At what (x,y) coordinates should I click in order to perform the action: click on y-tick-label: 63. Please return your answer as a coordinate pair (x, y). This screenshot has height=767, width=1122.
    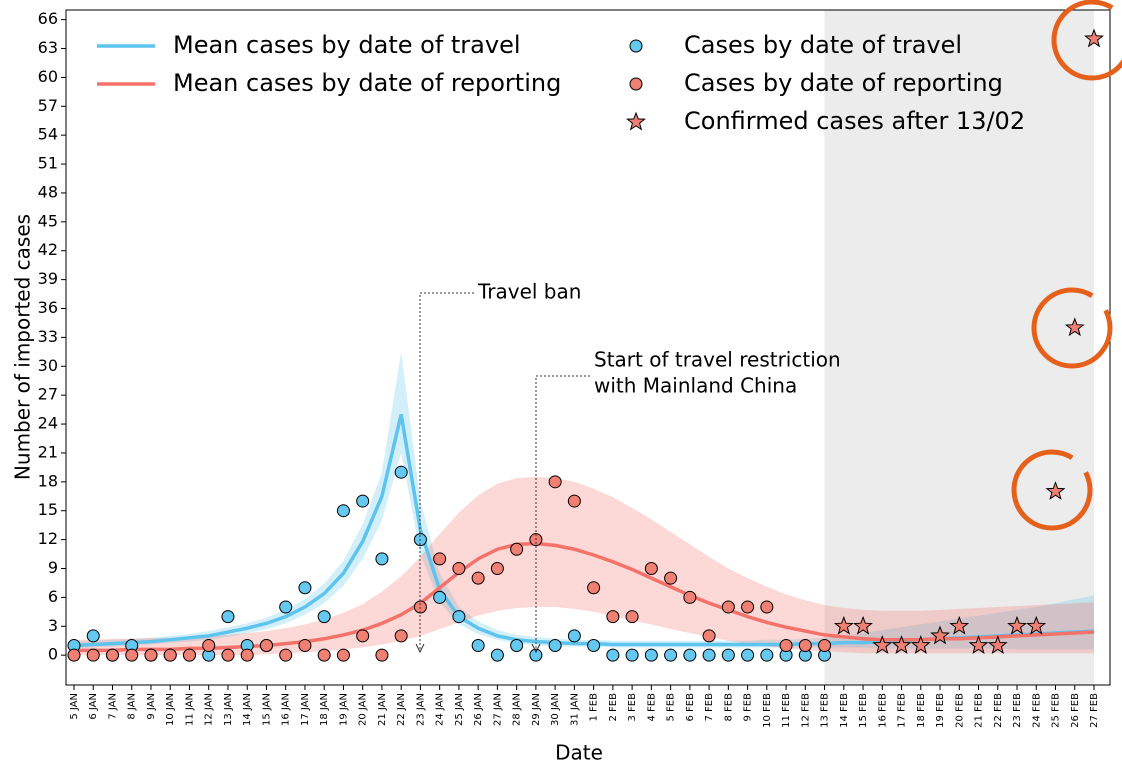
    Looking at the image, I should click on (48, 47).